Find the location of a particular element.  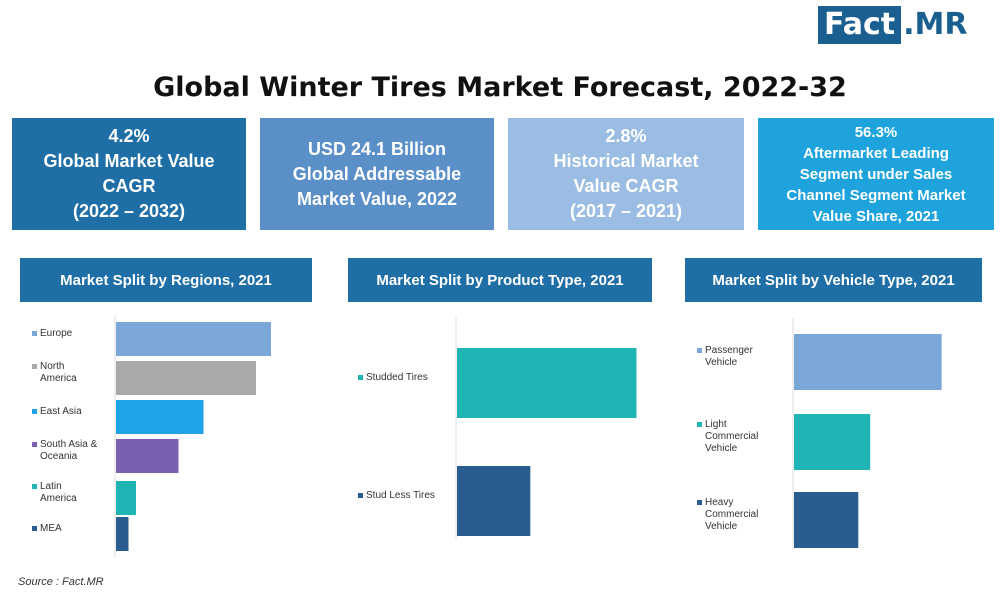

vehicle-type-chart-title: Market Split by Vehicle Type, 2021 is located at coordinates (833, 280).